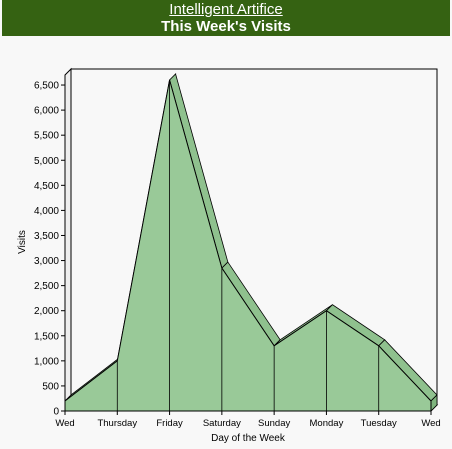 The height and width of the screenshot is (449, 452). What do you see at coordinates (46, 261) in the screenshot?
I see `y-tick-label: 3,000` at bounding box center [46, 261].